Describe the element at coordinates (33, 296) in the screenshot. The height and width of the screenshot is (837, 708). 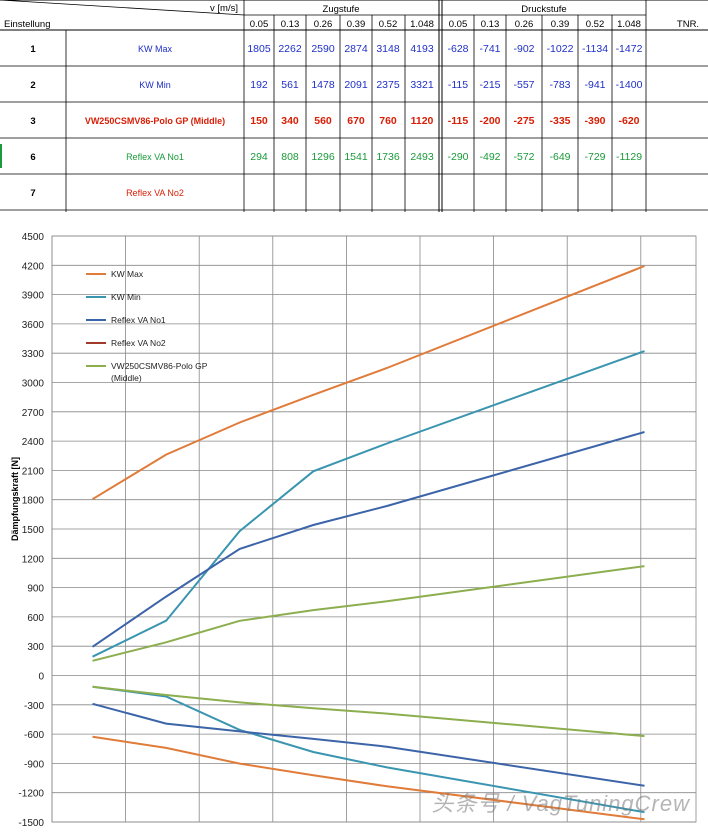
I see `y-tick-label: 3900` at that location.